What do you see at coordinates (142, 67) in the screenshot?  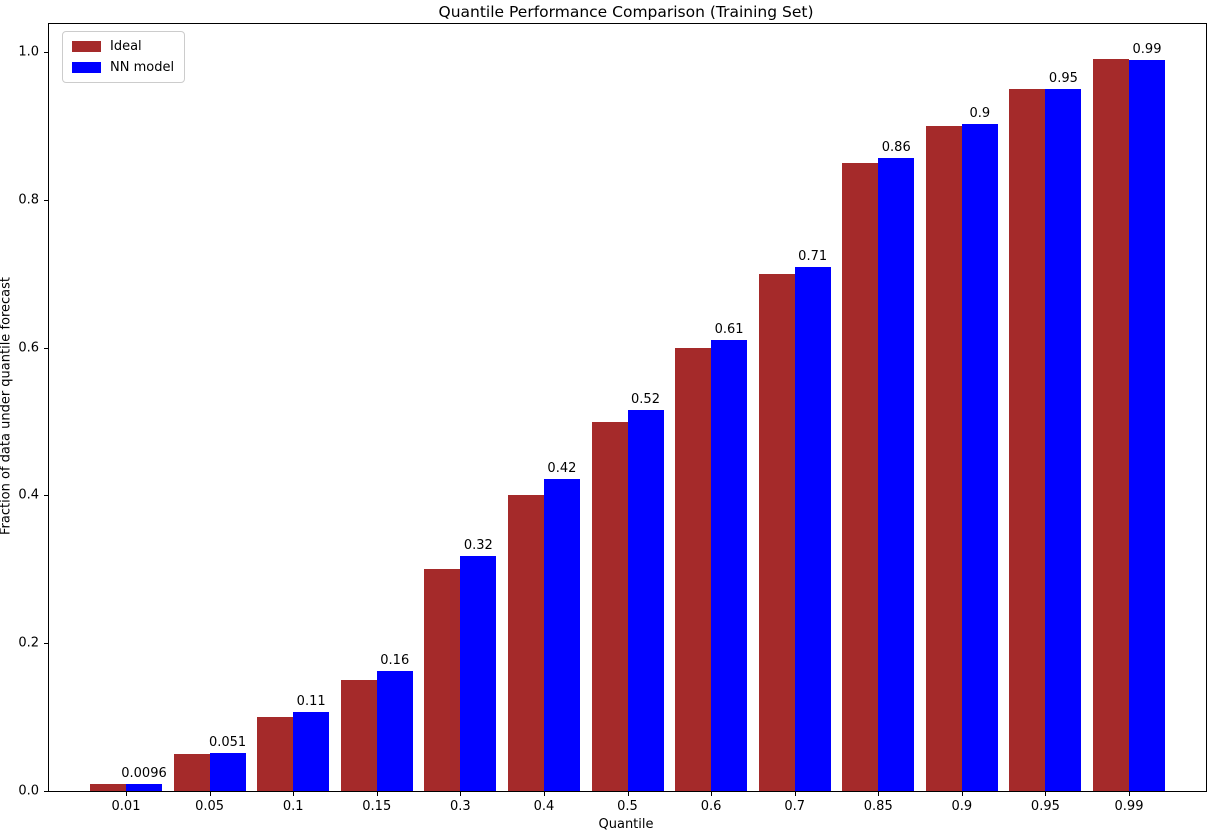 I see `legend-label-nn-model: NN model` at bounding box center [142, 67].